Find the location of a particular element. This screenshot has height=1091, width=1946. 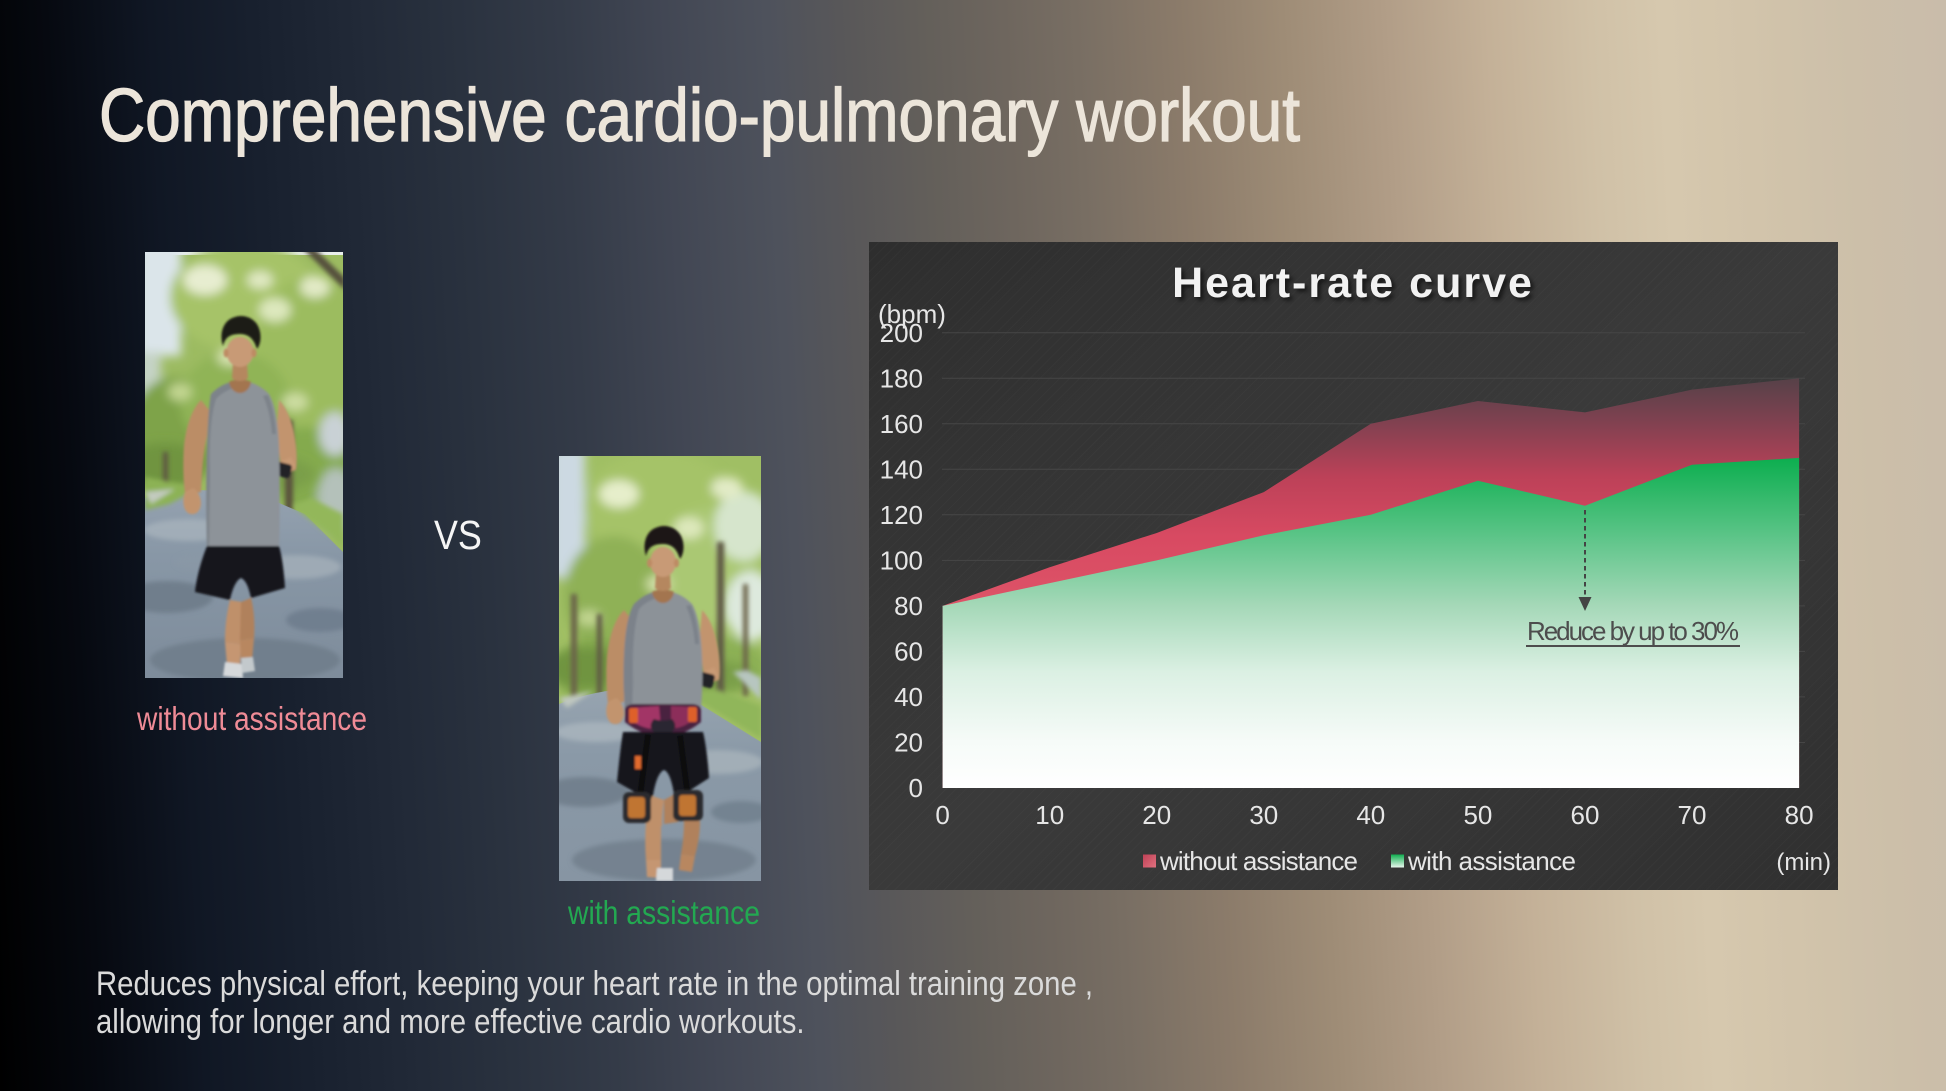

svg-text: (bpm) is located at coordinates (912, 314).